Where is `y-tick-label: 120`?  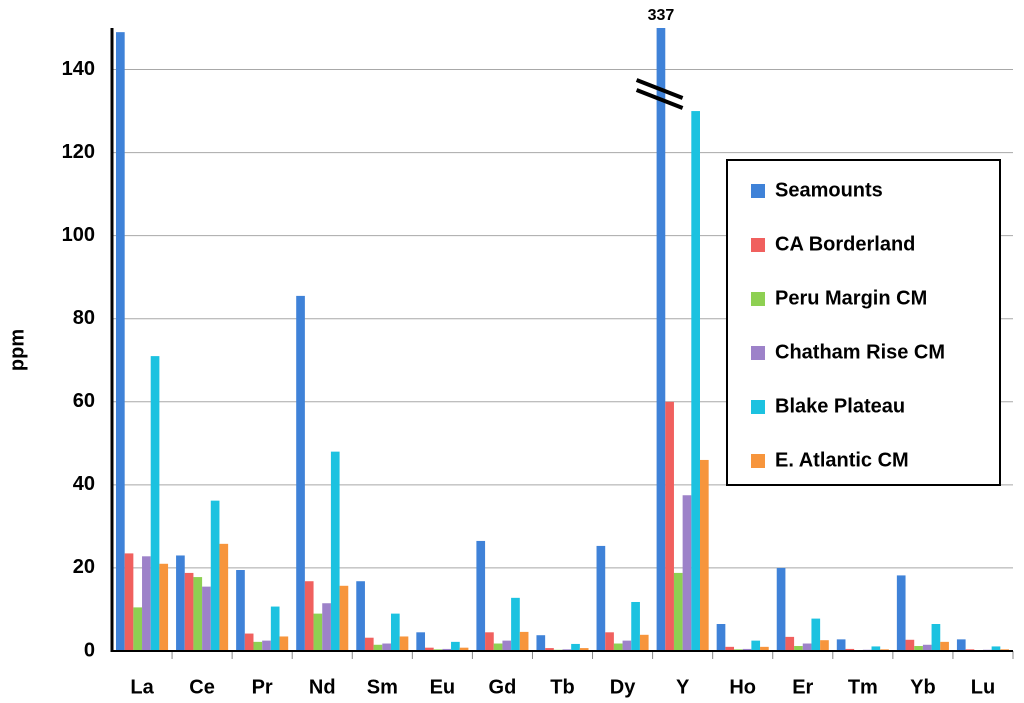 y-tick-label: 120 is located at coordinates (78, 152).